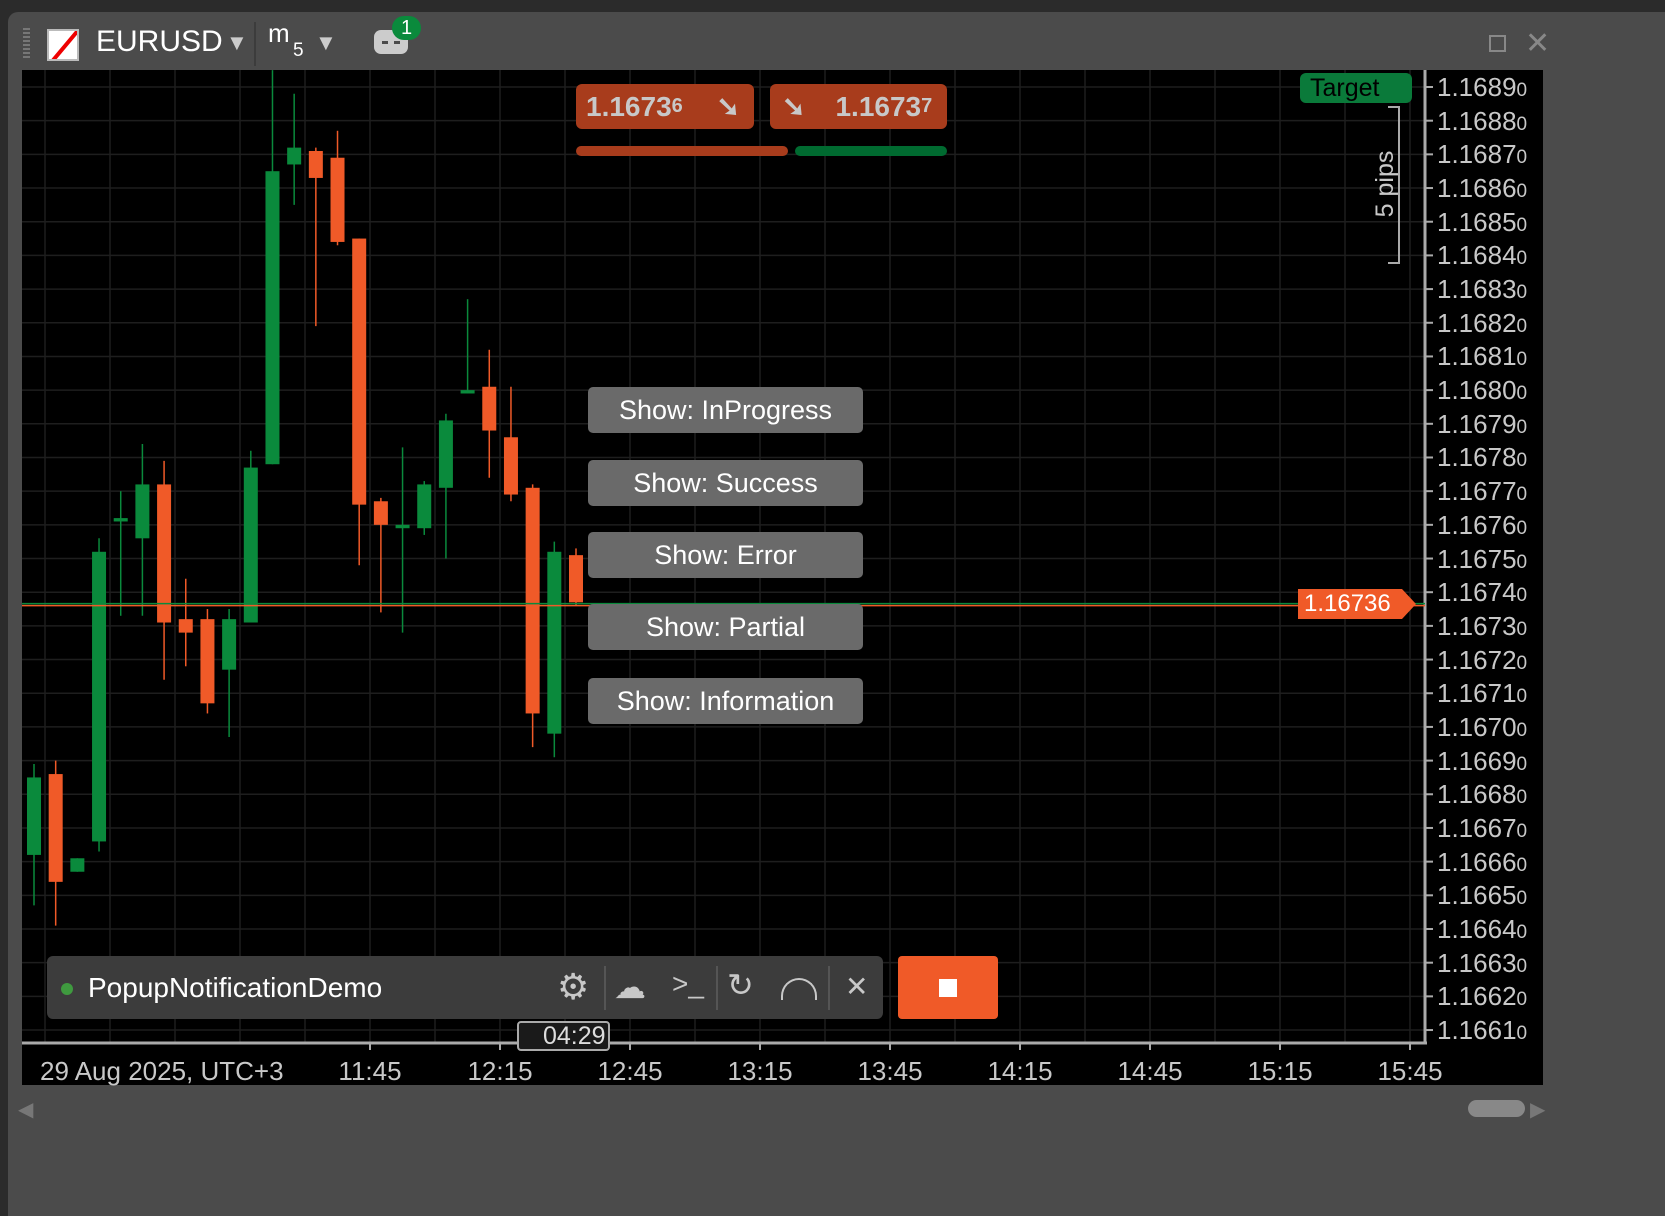  Describe the element at coordinates (326, 42) in the screenshot. I see `timeframe-dropdown-icon: ▼` at that location.